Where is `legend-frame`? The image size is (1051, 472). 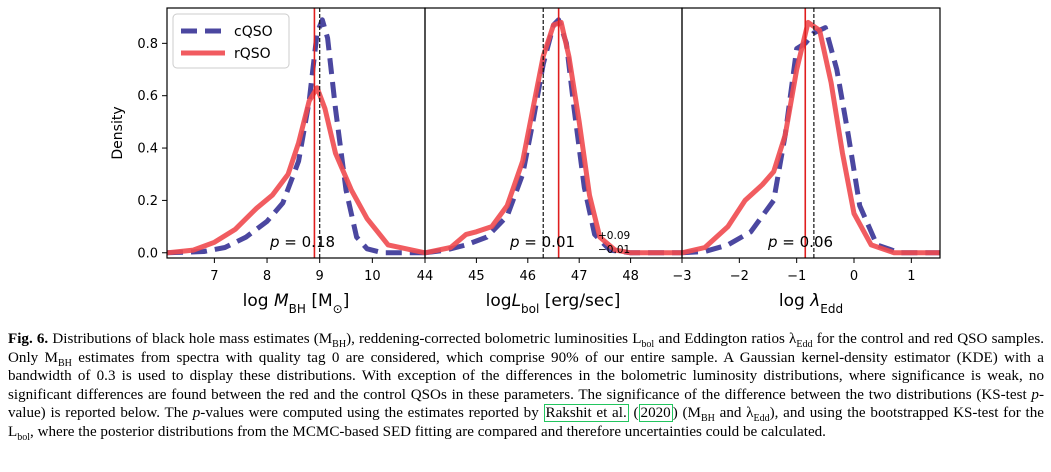 legend-frame is located at coordinates (231, 41).